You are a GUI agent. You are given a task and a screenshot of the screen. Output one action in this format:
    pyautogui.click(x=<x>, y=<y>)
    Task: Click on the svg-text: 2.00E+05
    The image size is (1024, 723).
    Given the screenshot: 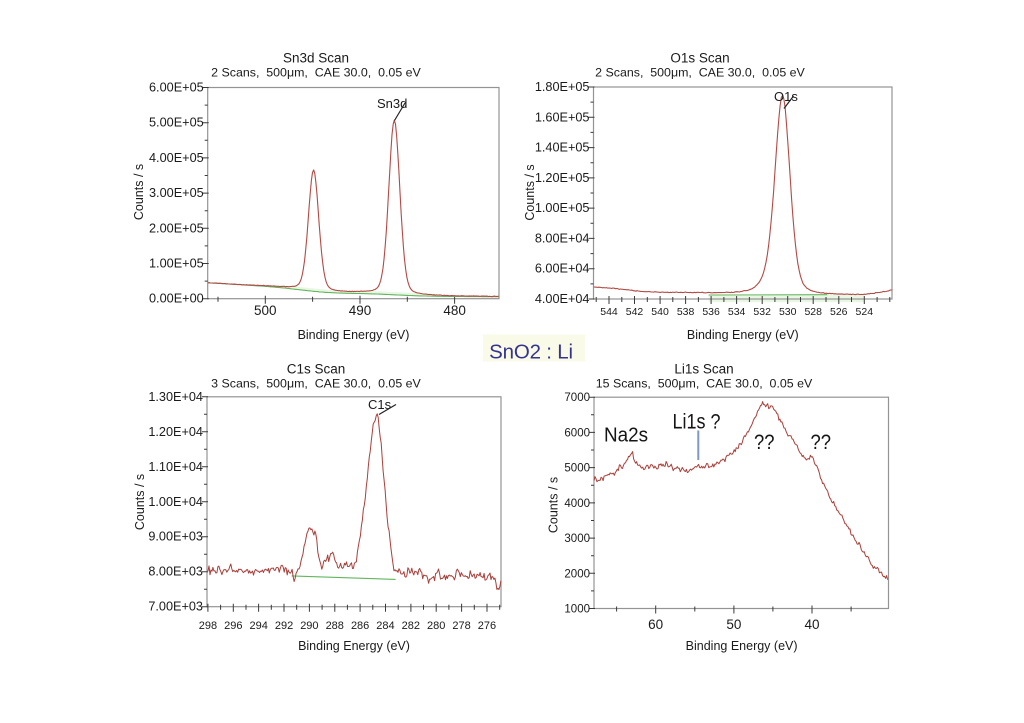 What is the action you would take?
    pyautogui.click(x=176, y=228)
    